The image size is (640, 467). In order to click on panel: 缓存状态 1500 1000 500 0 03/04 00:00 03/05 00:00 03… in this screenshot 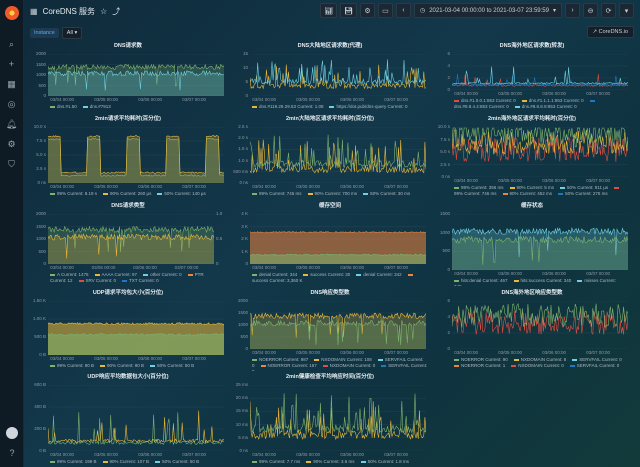, I will do `click(532, 244)`.